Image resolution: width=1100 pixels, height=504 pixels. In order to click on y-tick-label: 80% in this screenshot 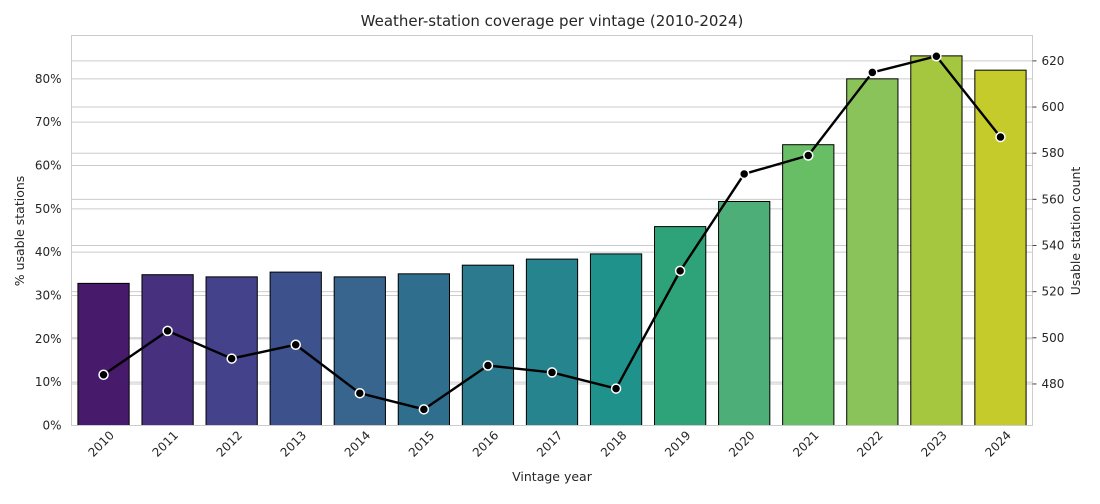, I will do `click(48, 79)`.